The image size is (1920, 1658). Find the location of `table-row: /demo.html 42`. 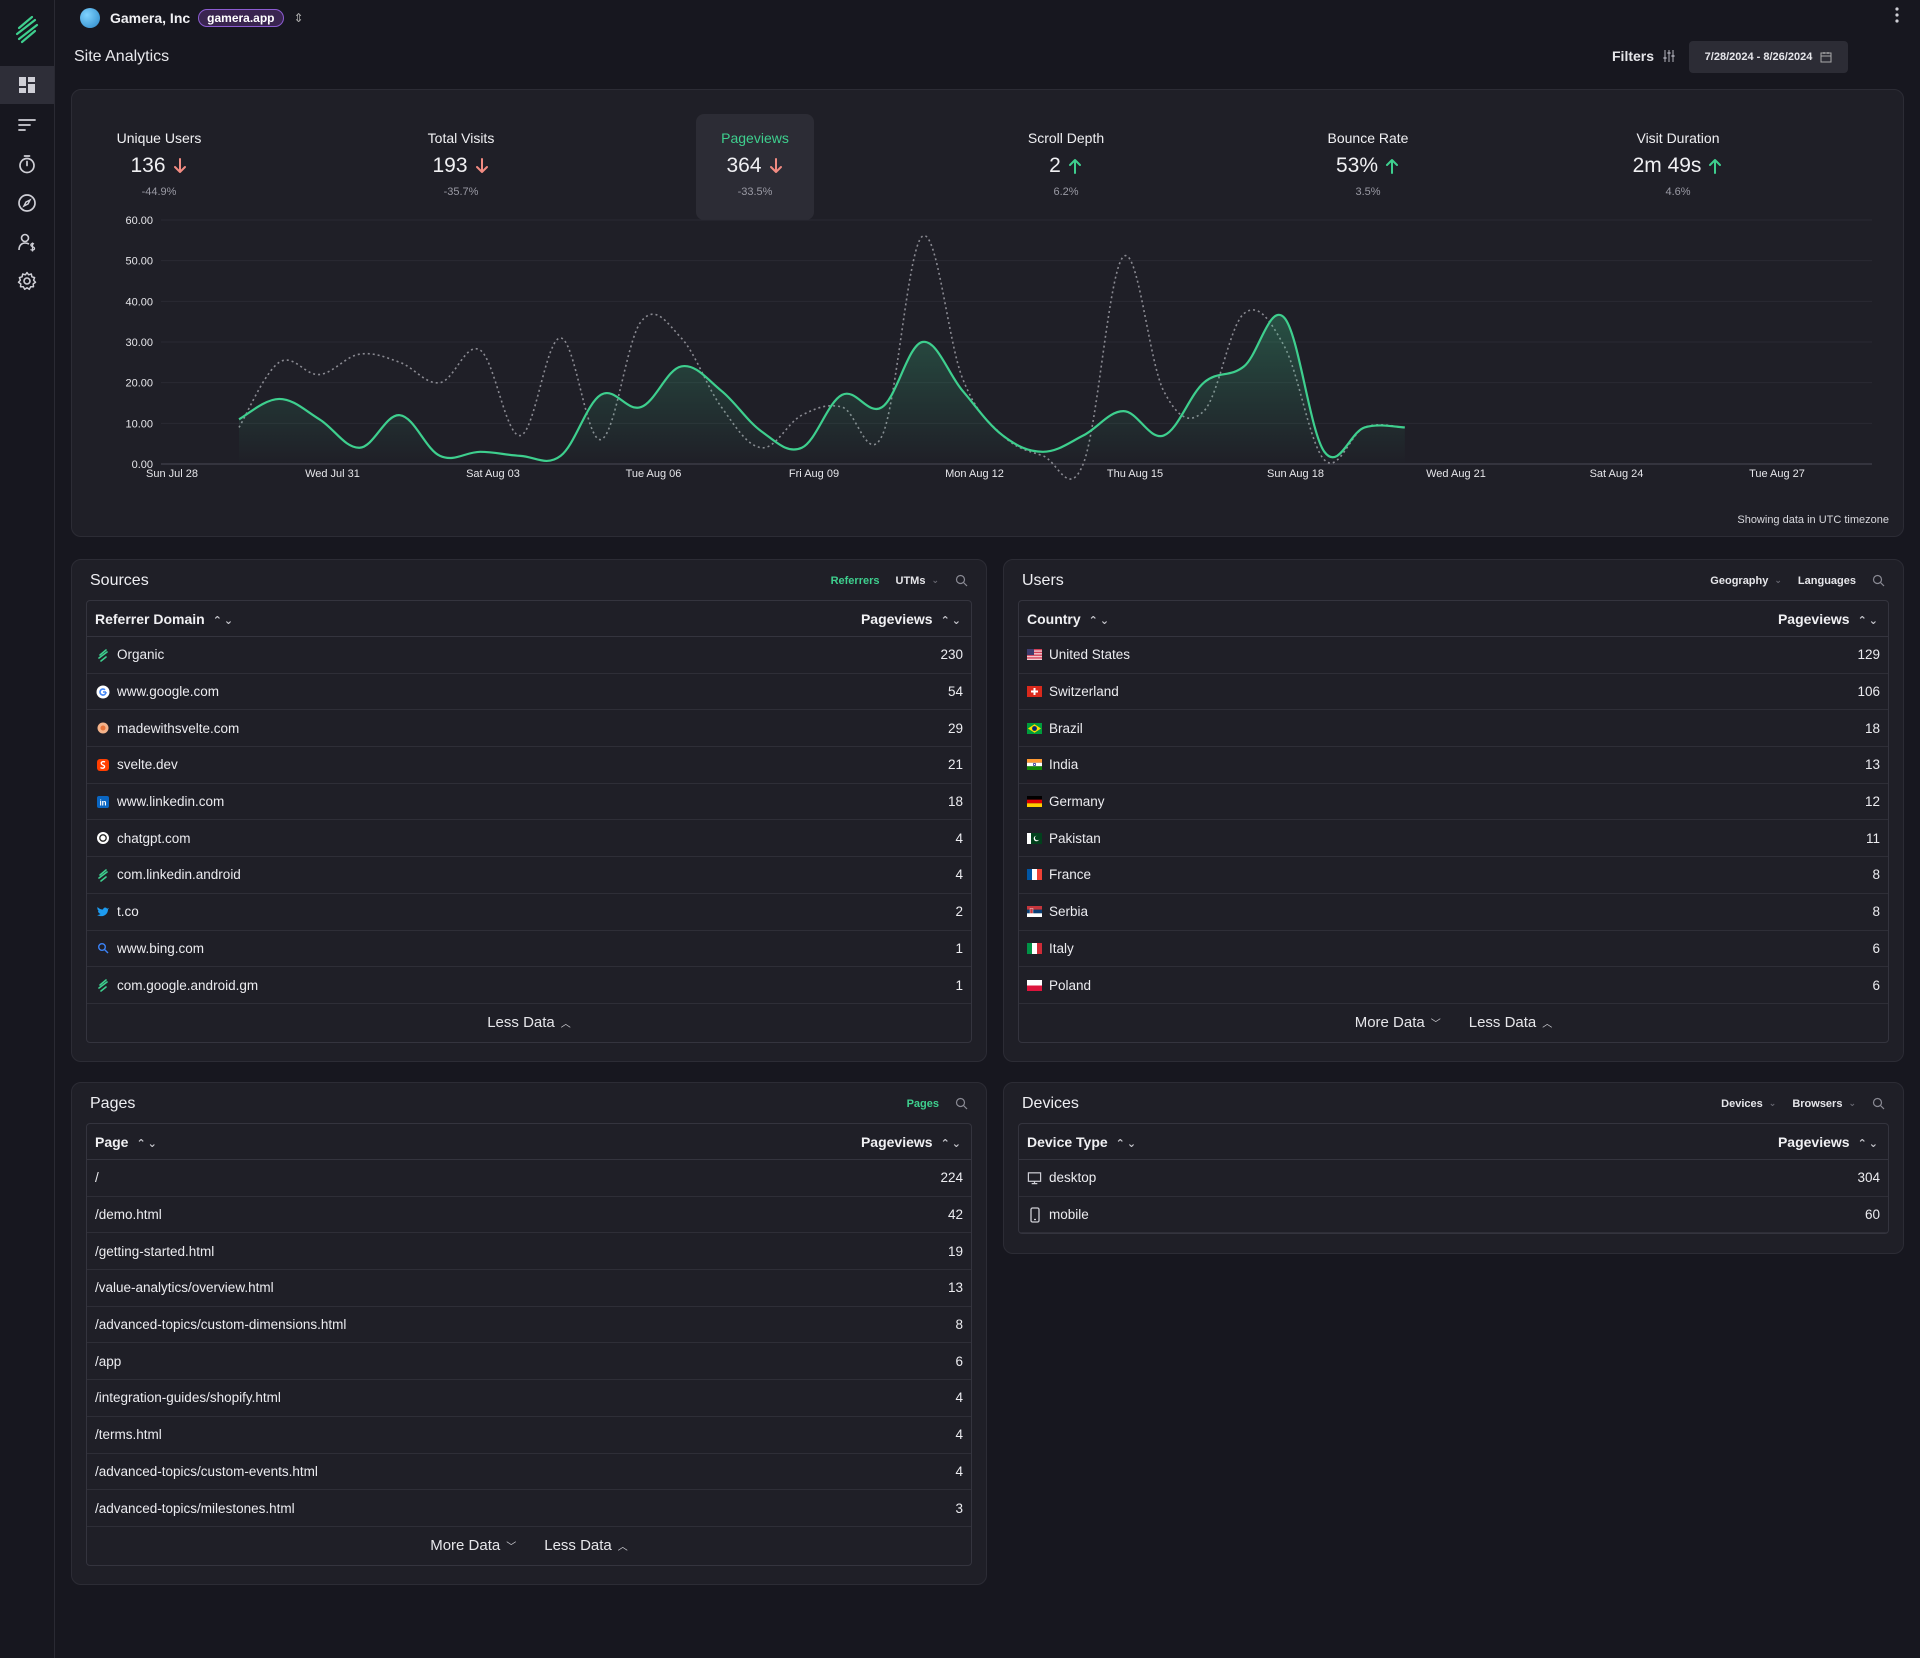

table-row: /demo.html 42 is located at coordinates (529, 1215).